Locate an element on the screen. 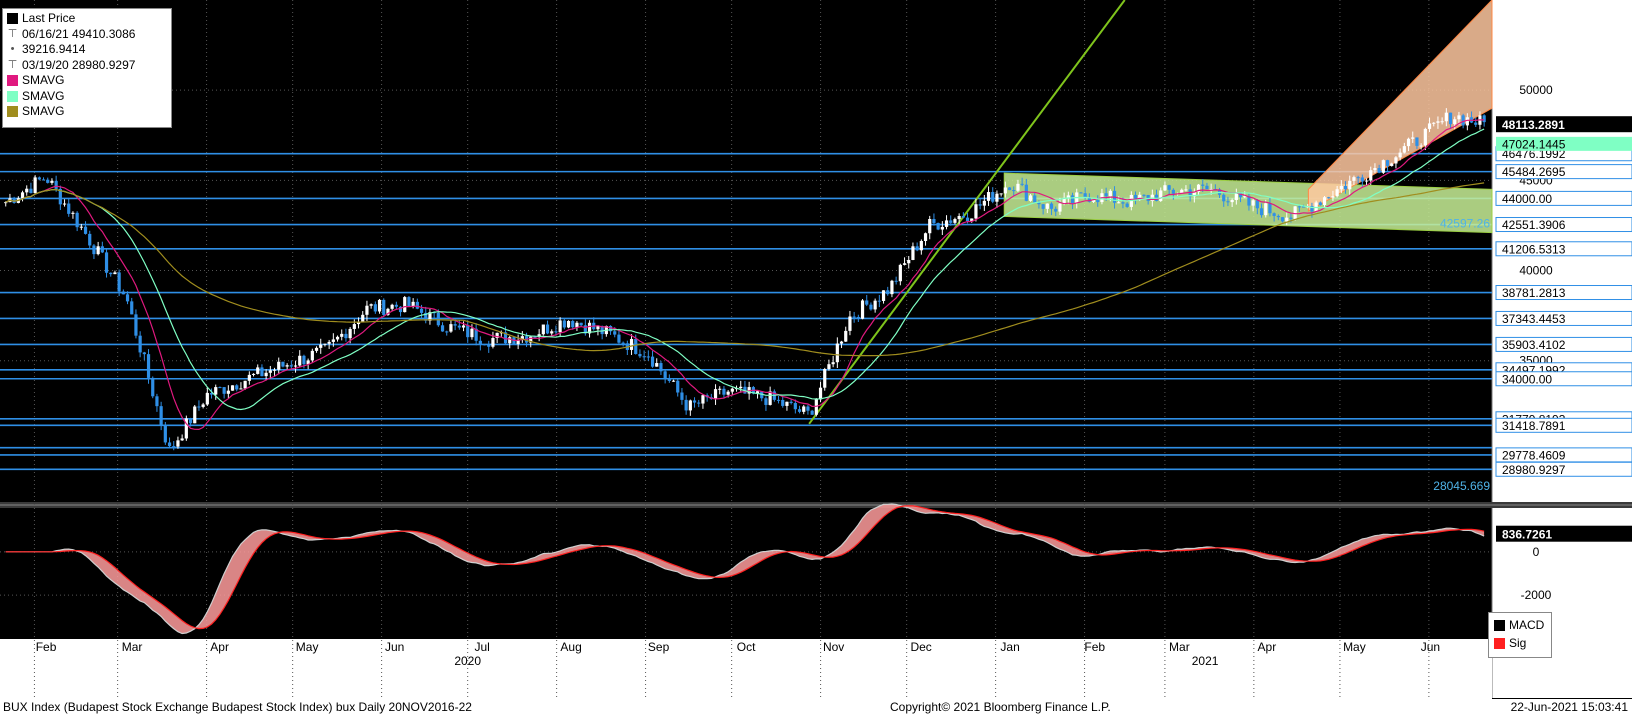 The width and height of the screenshot is (1632, 715). x-tick-label: Feb is located at coordinates (1094, 647).